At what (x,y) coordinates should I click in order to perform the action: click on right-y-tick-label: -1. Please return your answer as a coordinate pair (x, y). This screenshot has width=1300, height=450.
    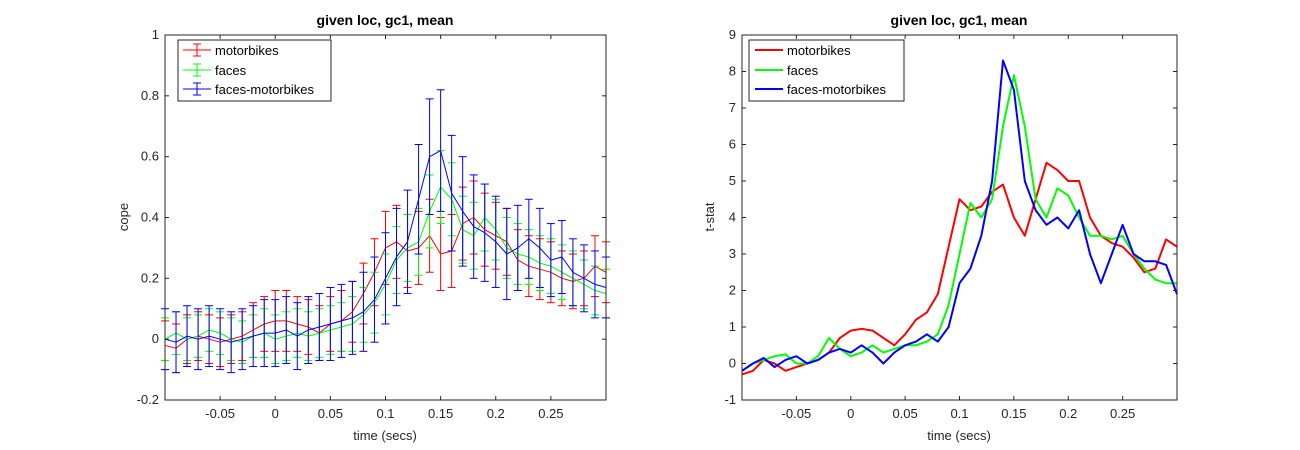
    Looking at the image, I should click on (730, 399).